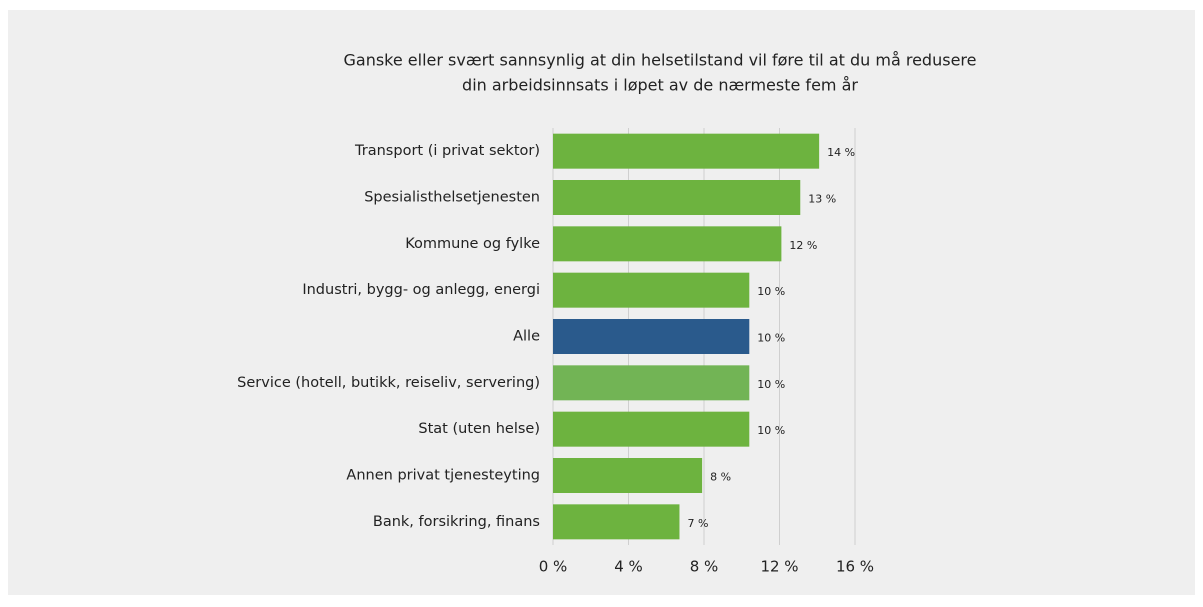 The image size is (1203, 607). What do you see at coordinates (456, 522) in the screenshot?
I see `y-tick-label: Bank, forsikring, finans` at bounding box center [456, 522].